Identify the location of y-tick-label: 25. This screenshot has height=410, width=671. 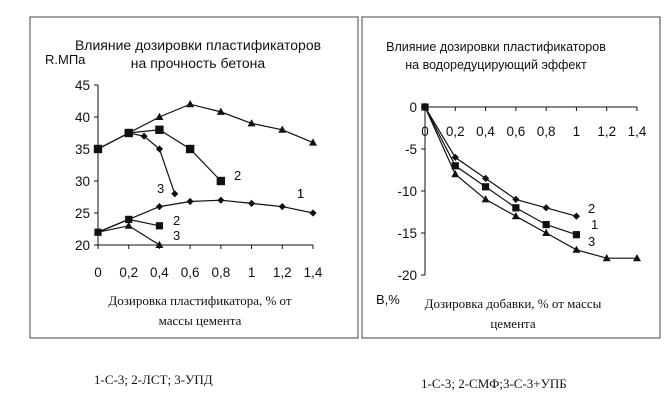
(82, 213).